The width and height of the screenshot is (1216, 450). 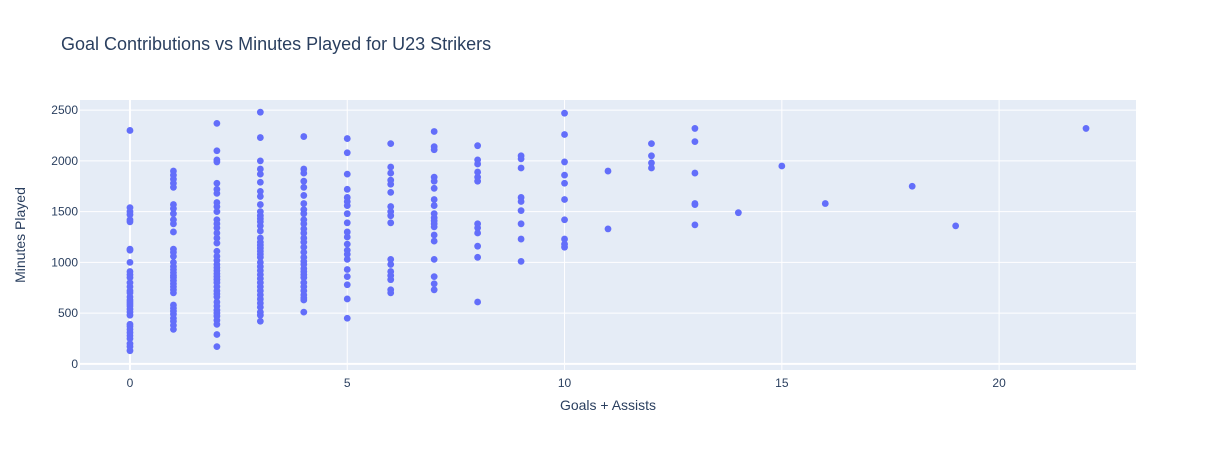 I want to click on x-tick-label: 0, so click(x=130, y=383).